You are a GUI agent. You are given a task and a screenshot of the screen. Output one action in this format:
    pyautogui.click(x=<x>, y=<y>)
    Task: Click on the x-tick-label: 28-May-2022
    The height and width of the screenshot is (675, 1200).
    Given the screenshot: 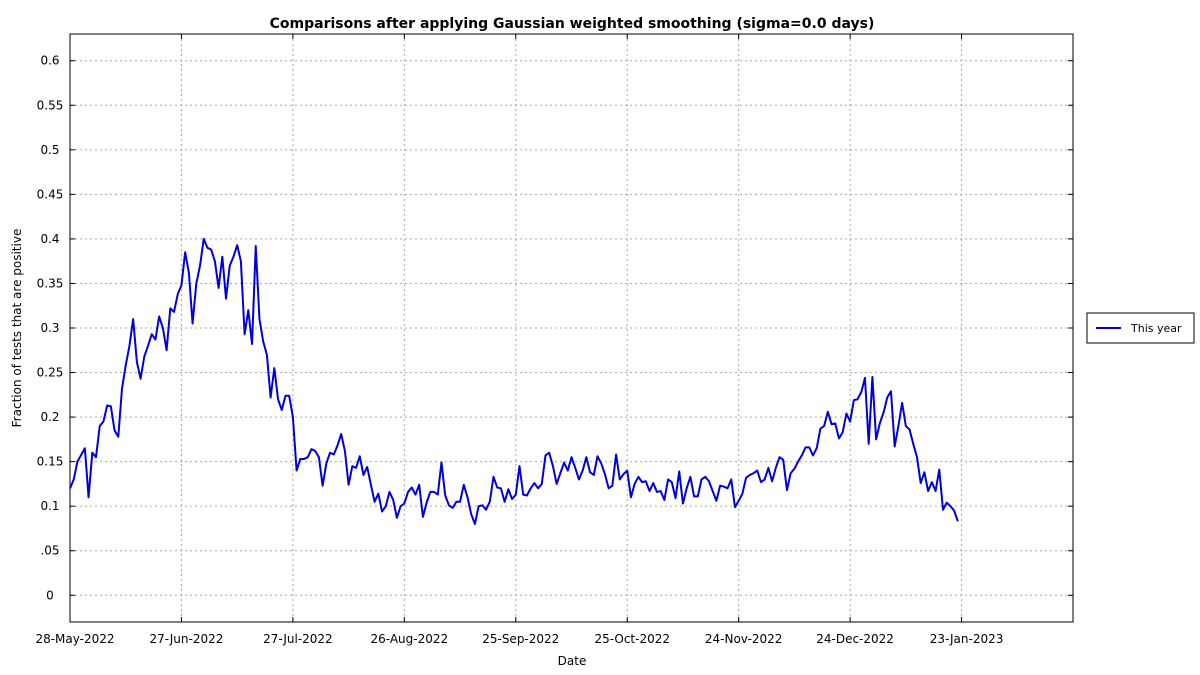 What is the action you would take?
    pyautogui.click(x=74, y=639)
    